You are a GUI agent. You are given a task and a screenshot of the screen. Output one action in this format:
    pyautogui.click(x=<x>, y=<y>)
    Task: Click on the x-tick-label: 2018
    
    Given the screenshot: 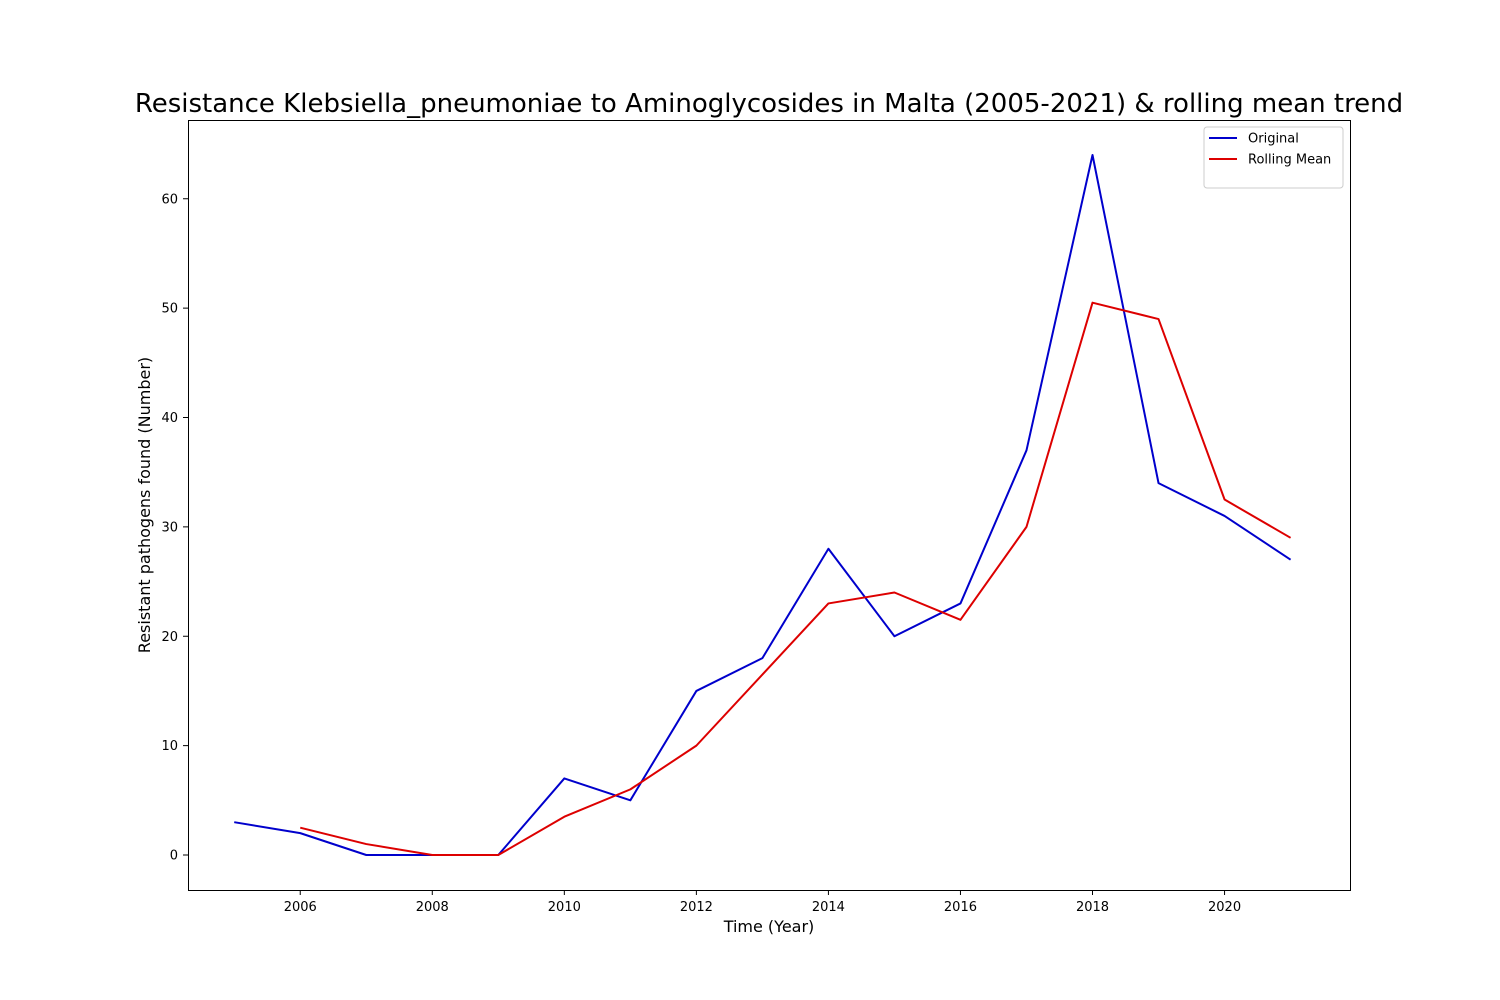 What is the action you would take?
    pyautogui.click(x=1092, y=907)
    